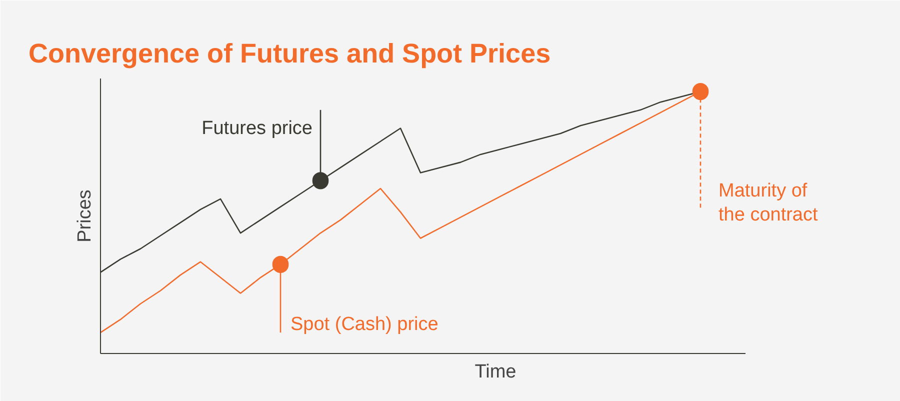  What do you see at coordinates (289, 53) in the screenshot?
I see `chart-title: Convergence of Futures and Spot Prices` at bounding box center [289, 53].